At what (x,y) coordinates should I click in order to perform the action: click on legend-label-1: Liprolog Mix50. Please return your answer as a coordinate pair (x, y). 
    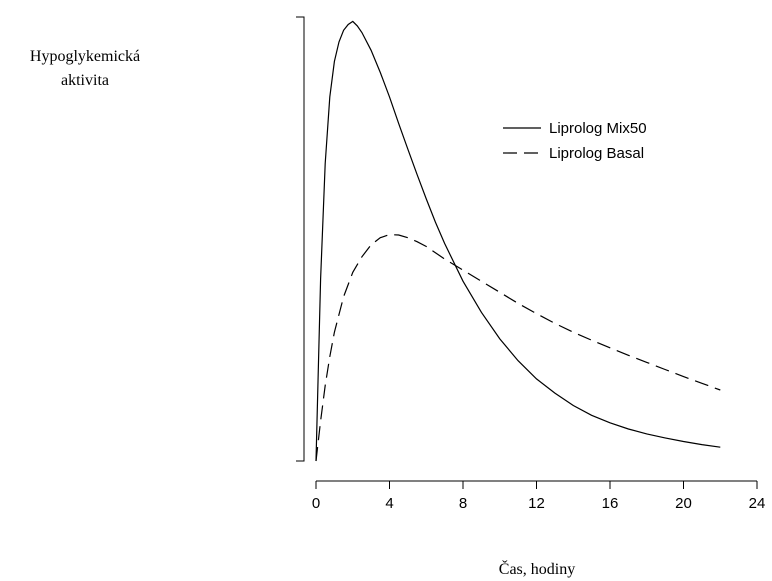
    Looking at the image, I should click on (598, 128).